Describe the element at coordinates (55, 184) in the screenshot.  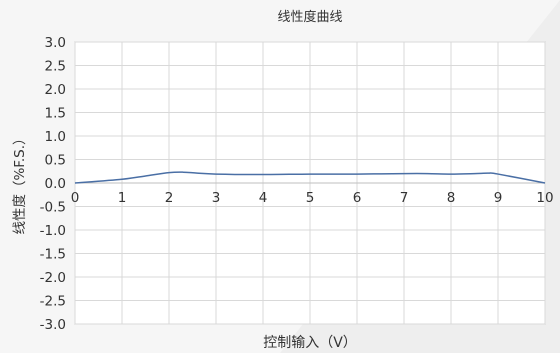
I see `y-tick-label: 0.0` at that location.